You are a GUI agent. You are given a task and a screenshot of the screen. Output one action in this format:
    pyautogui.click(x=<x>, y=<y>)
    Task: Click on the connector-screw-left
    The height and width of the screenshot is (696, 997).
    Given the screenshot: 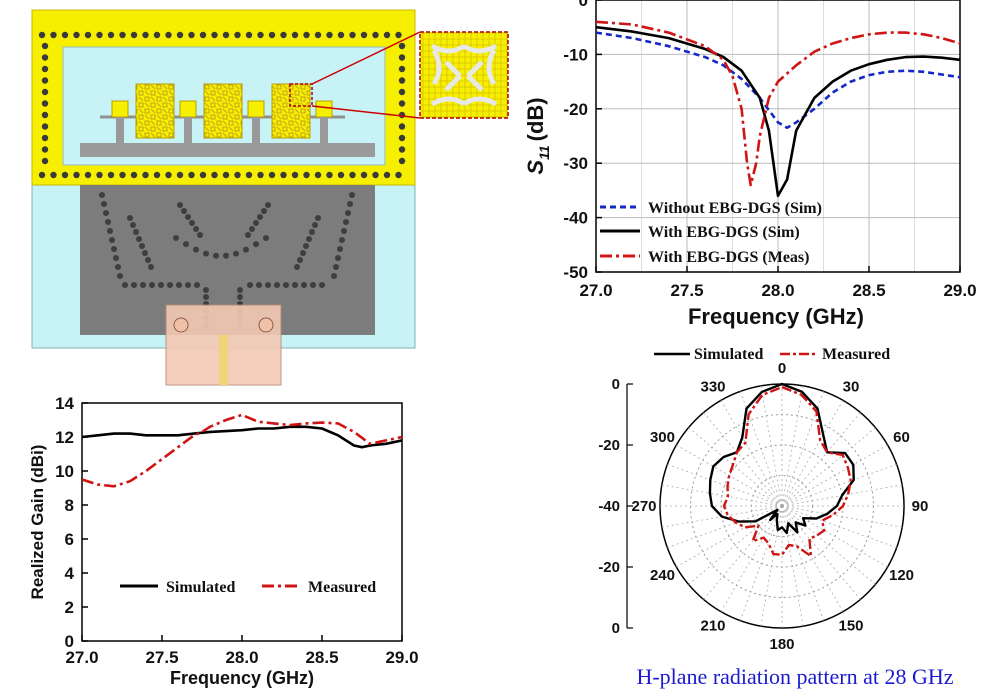 What is the action you would take?
    pyautogui.click(x=181, y=325)
    